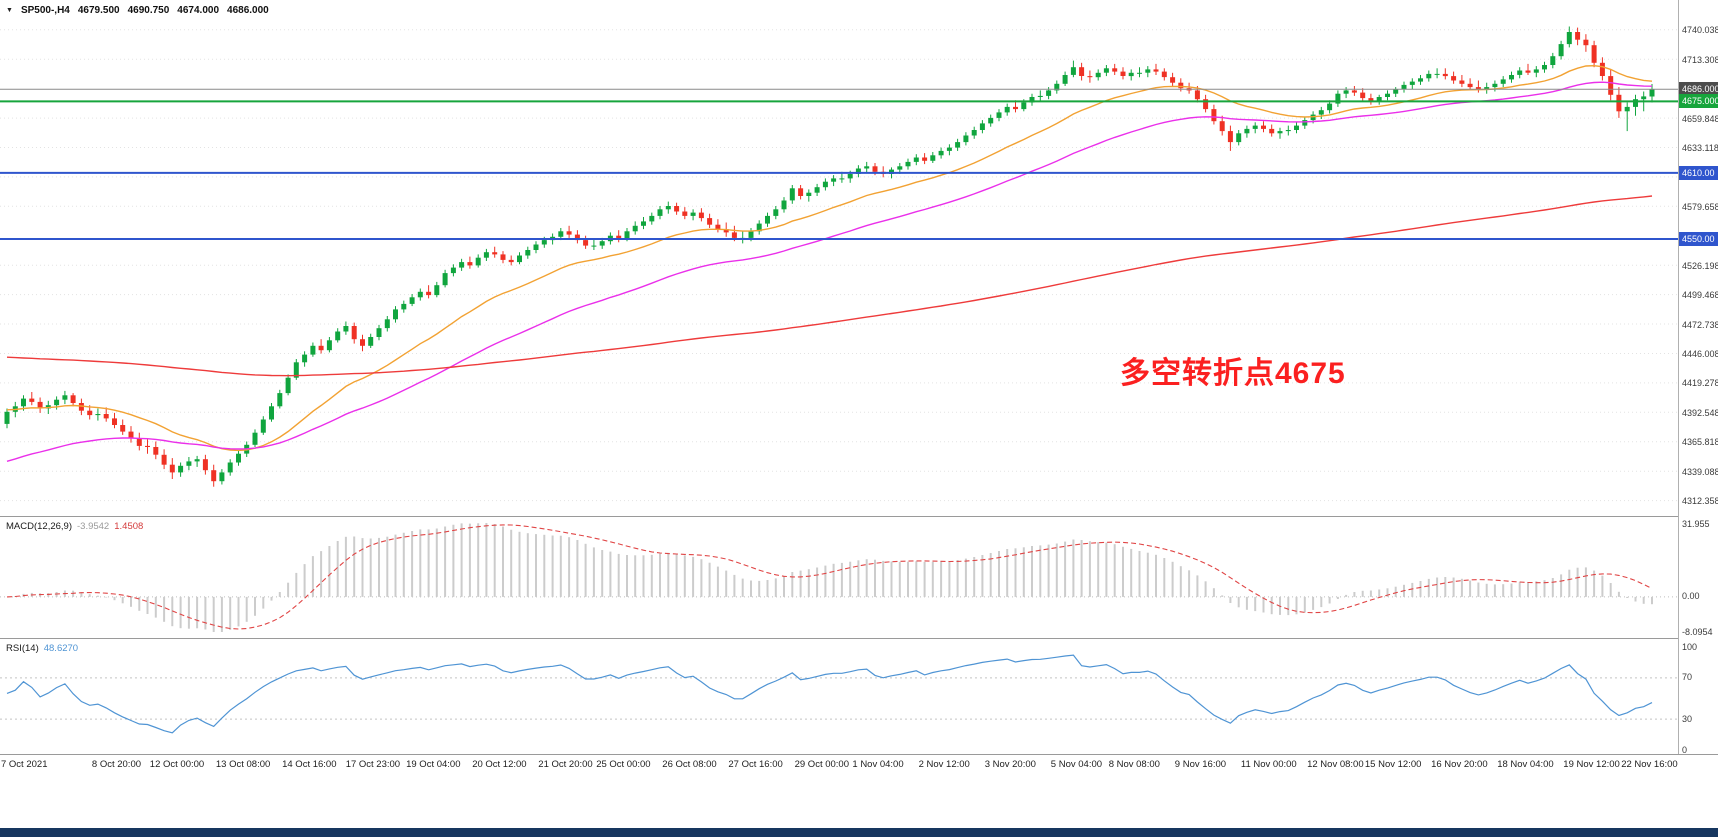 Image resolution: width=1718 pixels, height=837 pixels. What do you see at coordinates (1700, 412) in the screenshot?
I see `price-axis-label: 4392.548` at bounding box center [1700, 412].